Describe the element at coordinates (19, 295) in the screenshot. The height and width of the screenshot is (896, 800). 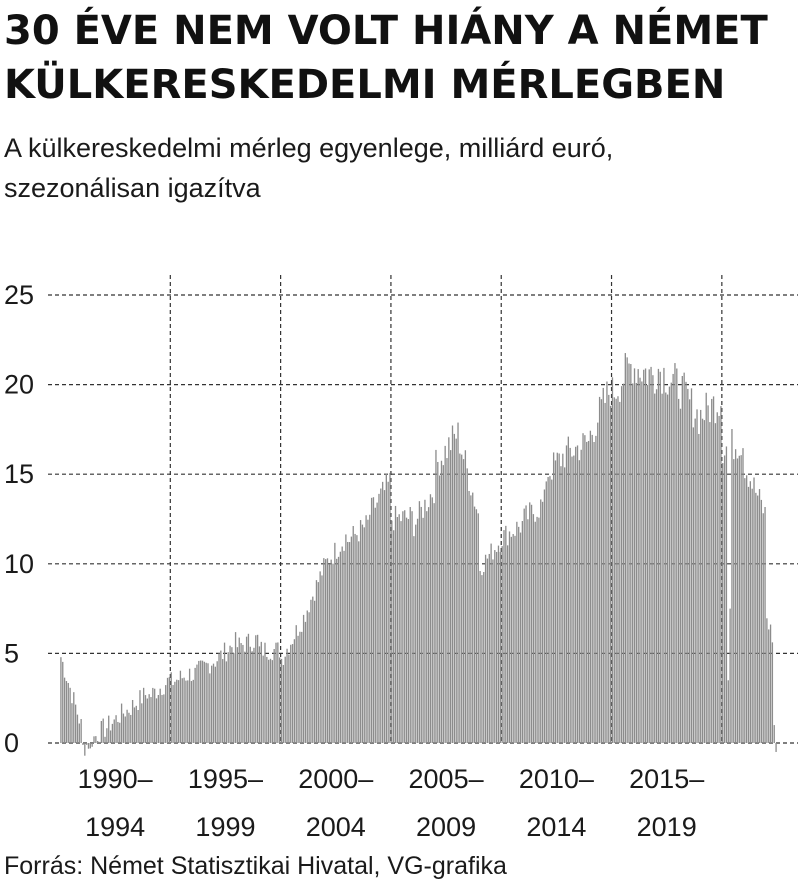
I see `y-tick-label-25: 25` at that location.